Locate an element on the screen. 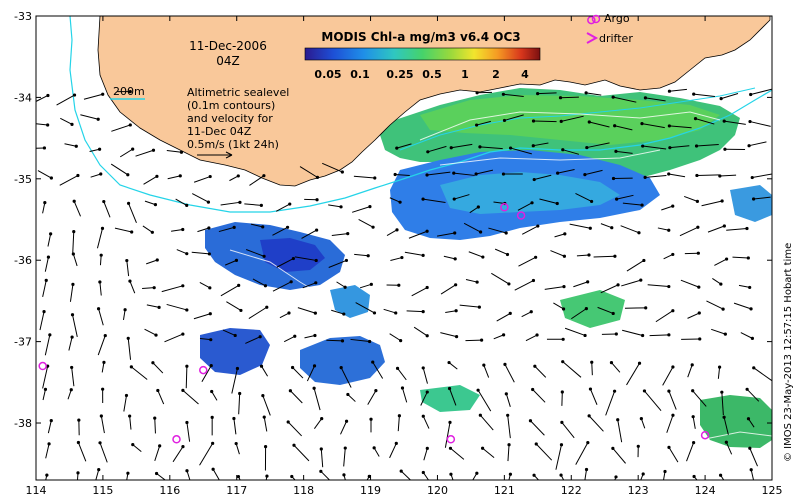  argo-float-marker is located at coordinates (521, 215).